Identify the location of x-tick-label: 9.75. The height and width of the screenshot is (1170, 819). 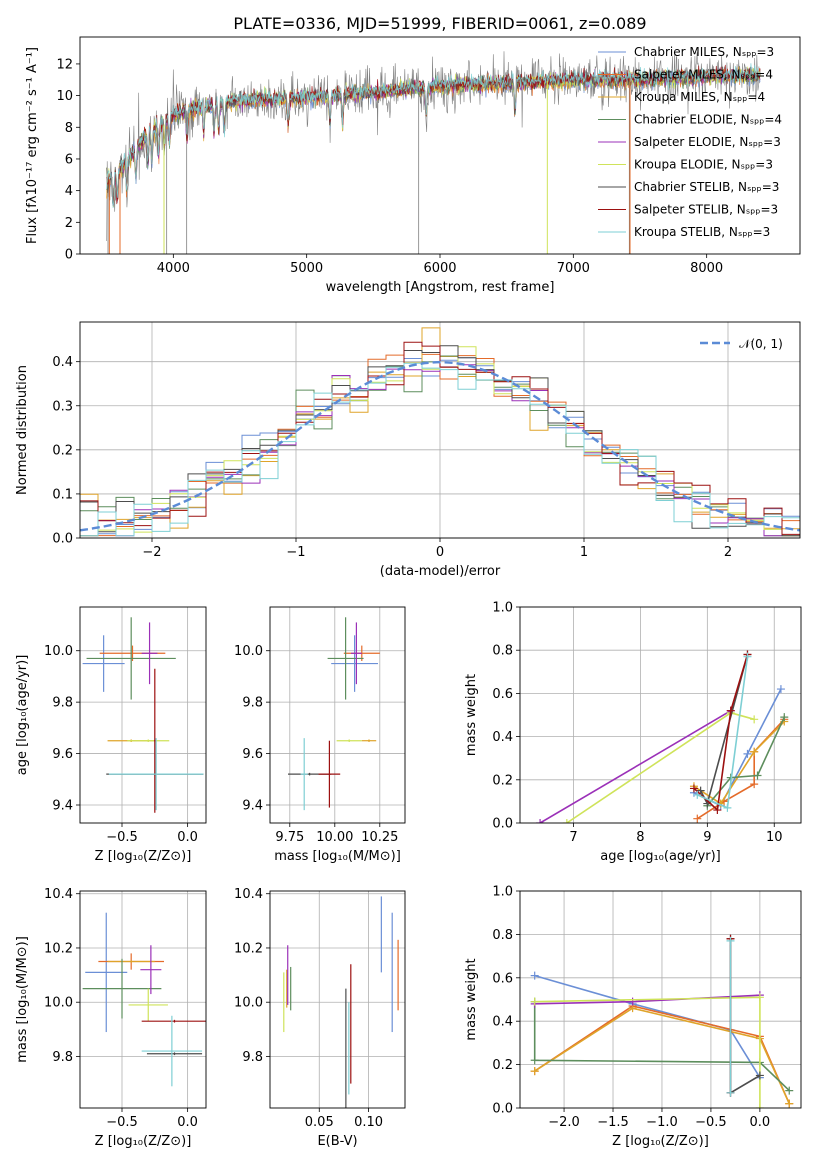
(289, 837).